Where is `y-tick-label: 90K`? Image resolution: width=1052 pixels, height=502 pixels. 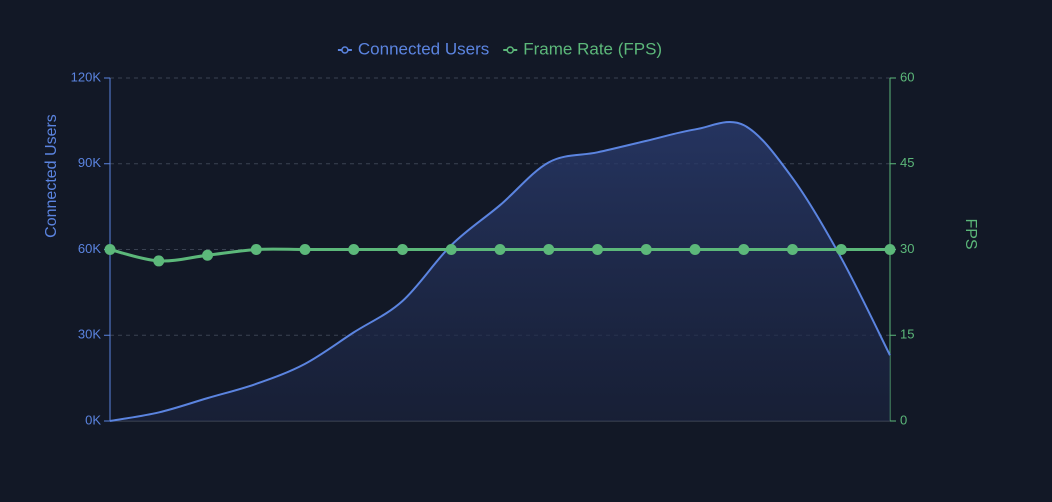
y-tick-label: 90K is located at coordinates (89, 162).